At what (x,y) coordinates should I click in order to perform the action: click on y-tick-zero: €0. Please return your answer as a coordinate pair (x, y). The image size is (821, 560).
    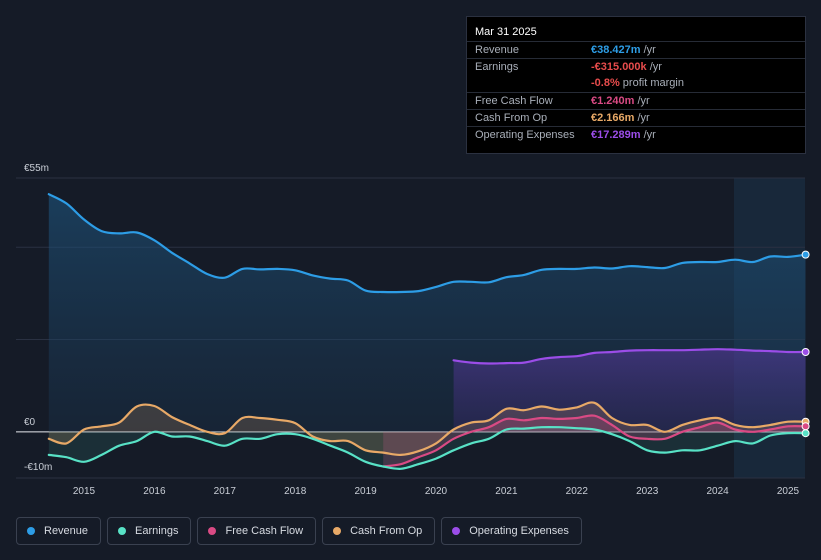
    Looking at the image, I should click on (30, 422).